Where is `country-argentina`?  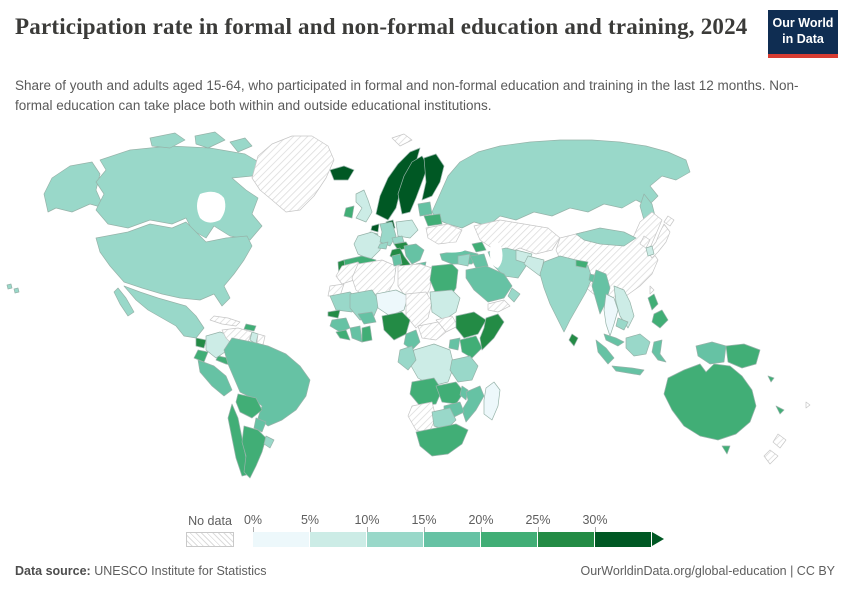
country-argentina is located at coordinates (254, 452).